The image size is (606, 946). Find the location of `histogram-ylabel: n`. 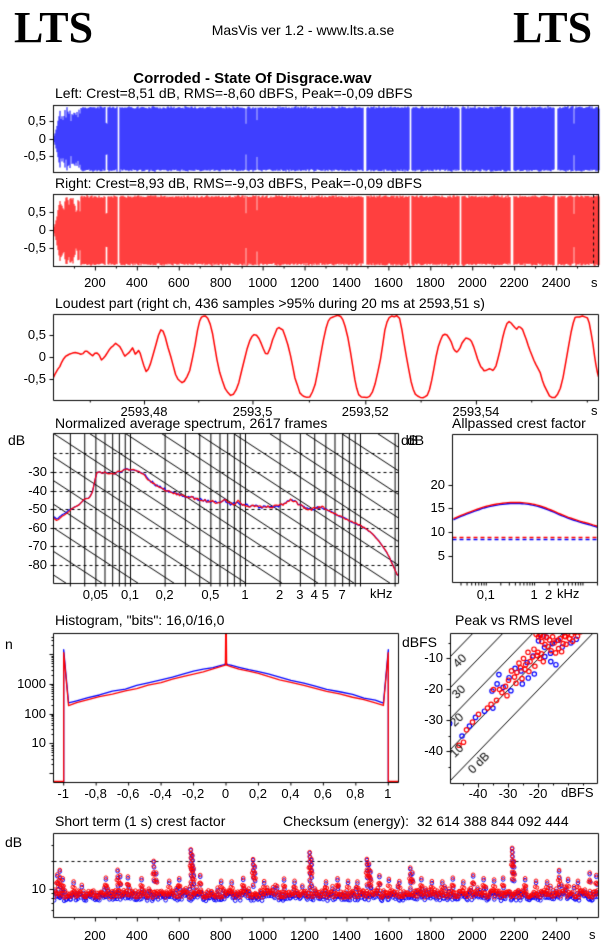

histogram-ylabel: n is located at coordinates (9, 644).